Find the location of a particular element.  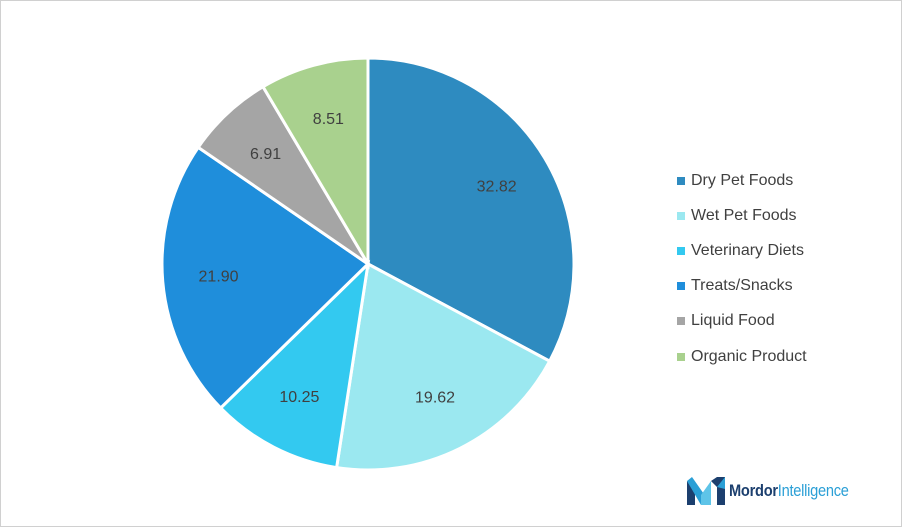

legend-item-treats-snacks: Treats/Snacks is located at coordinates (782, 286).